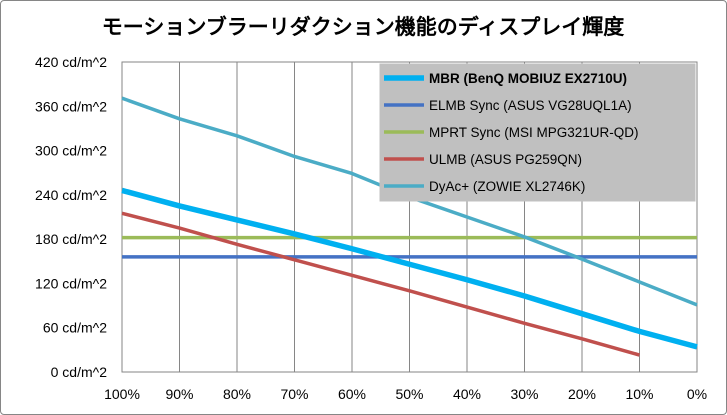 Image resolution: width=727 pixels, height=415 pixels. Describe the element at coordinates (179, 394) in the screenshot. I see `x-tick-label: 90%` at that location.